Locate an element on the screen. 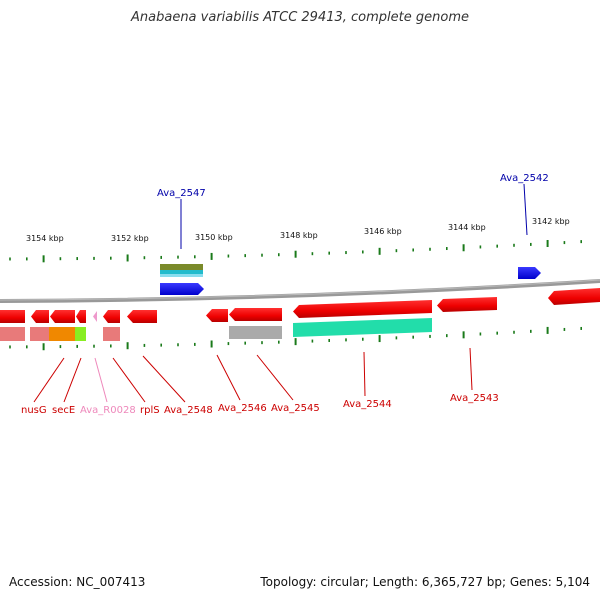 The image size is (600, 600). reverse-features is located at coordinates (300, 314).